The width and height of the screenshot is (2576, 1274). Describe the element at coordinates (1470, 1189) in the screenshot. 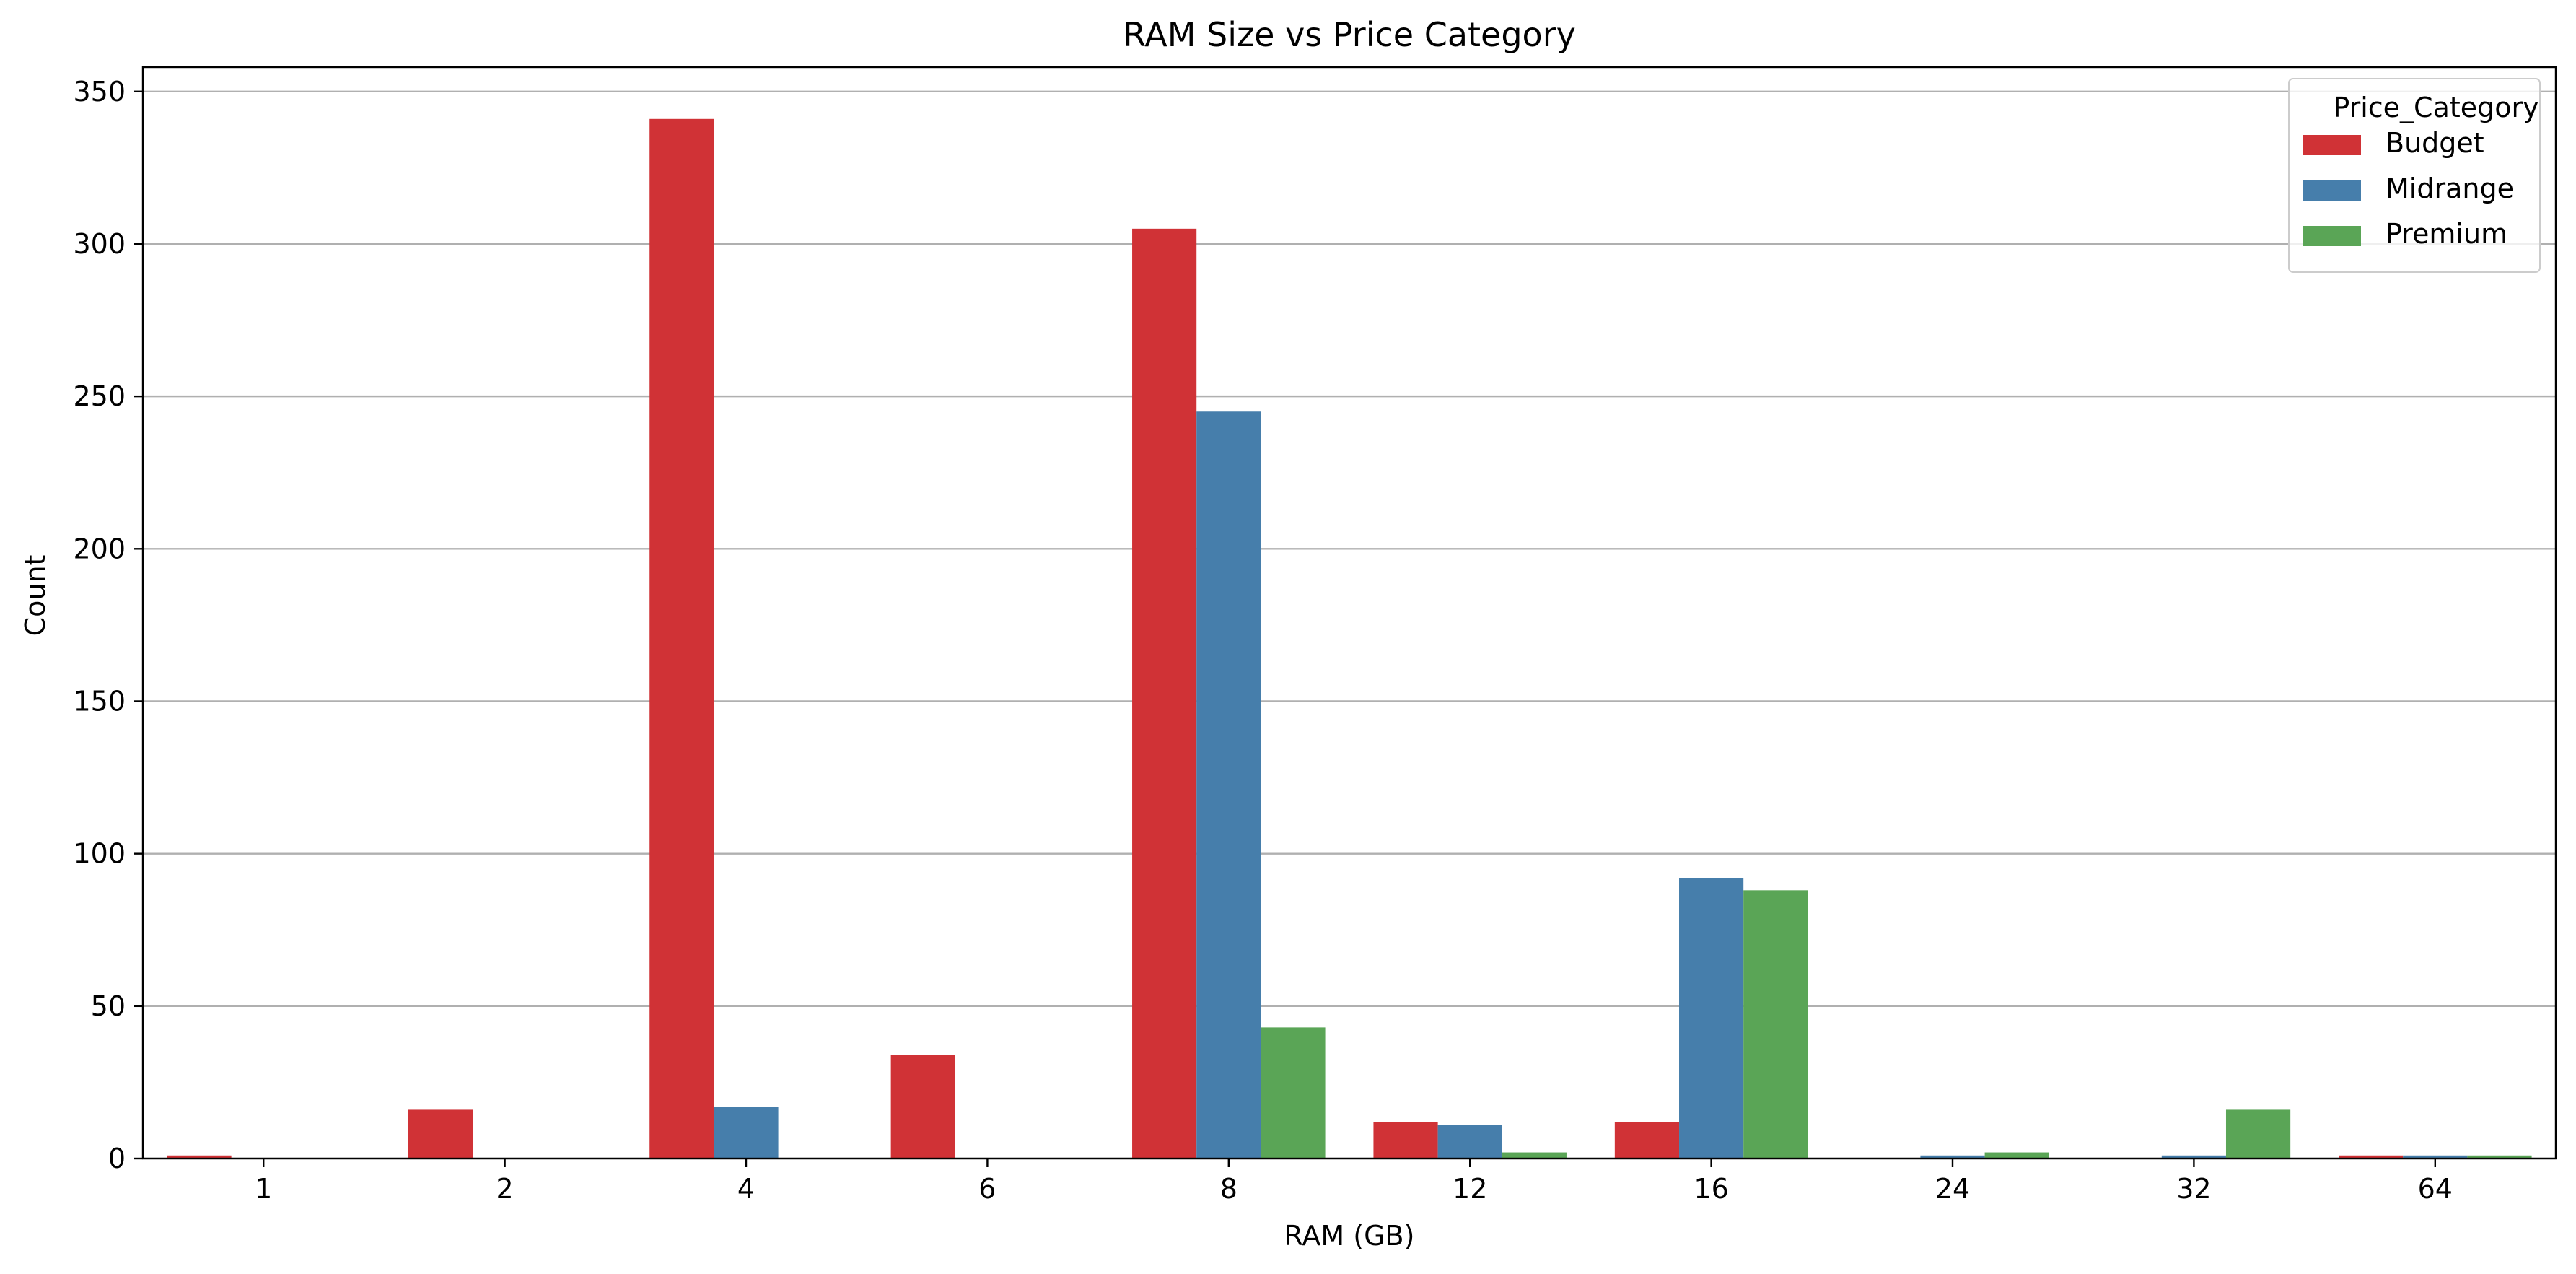

I see `x-tick-label: 12` at that location.